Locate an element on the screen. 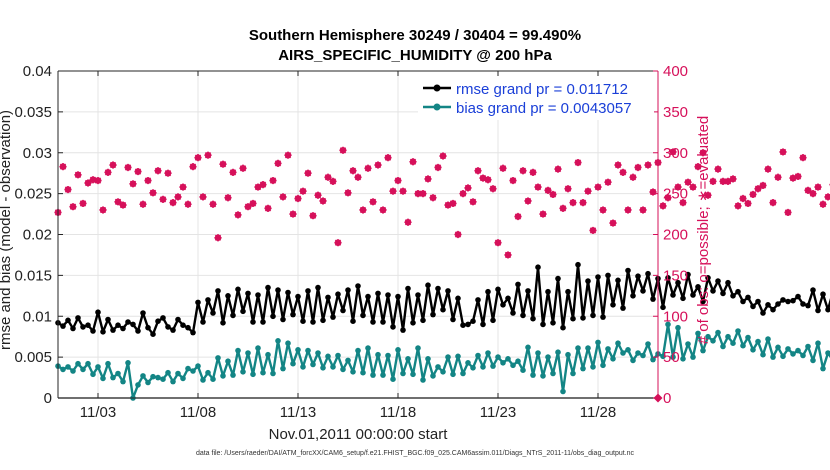 Image resolution: width=830 pixels, height=470 pixels. legend-marker-bias is located at coordinates (437, 107).